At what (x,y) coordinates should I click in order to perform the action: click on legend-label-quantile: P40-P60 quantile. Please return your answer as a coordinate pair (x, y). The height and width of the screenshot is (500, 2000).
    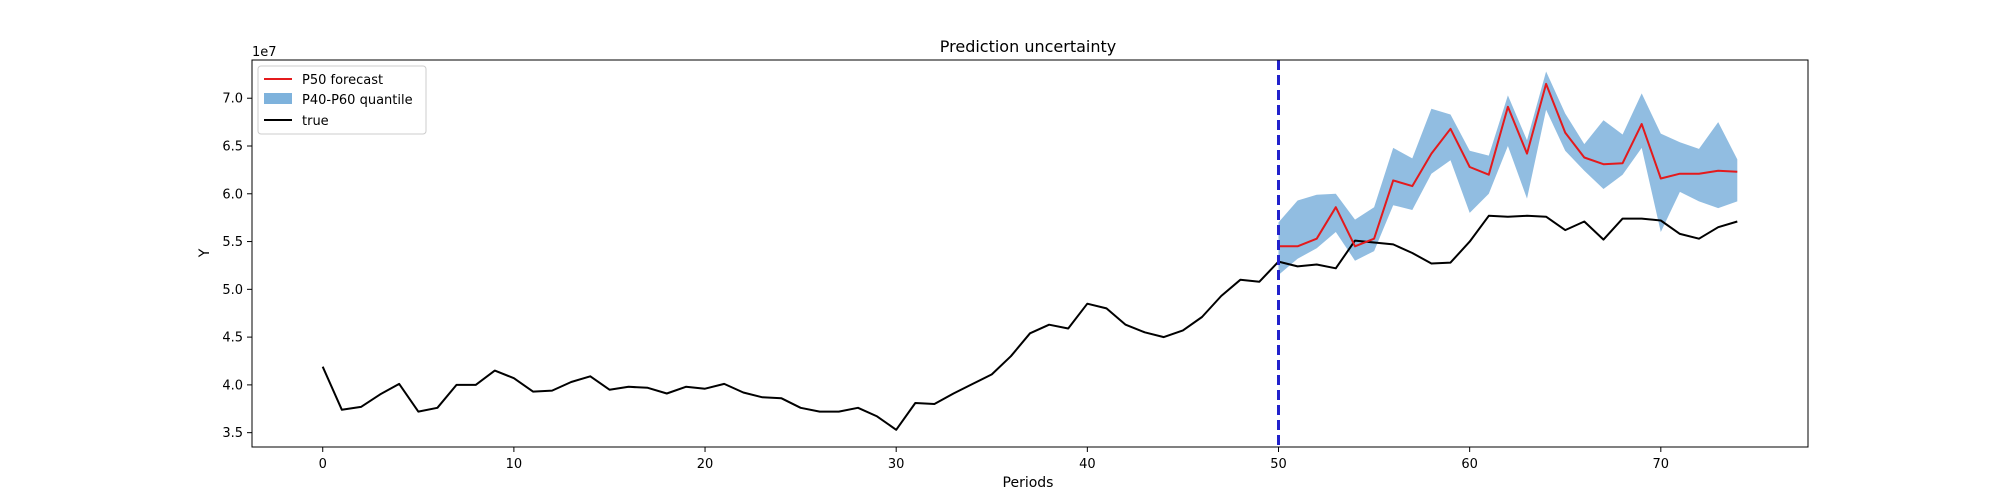
    Looking at the image, I should click on (357, 100).